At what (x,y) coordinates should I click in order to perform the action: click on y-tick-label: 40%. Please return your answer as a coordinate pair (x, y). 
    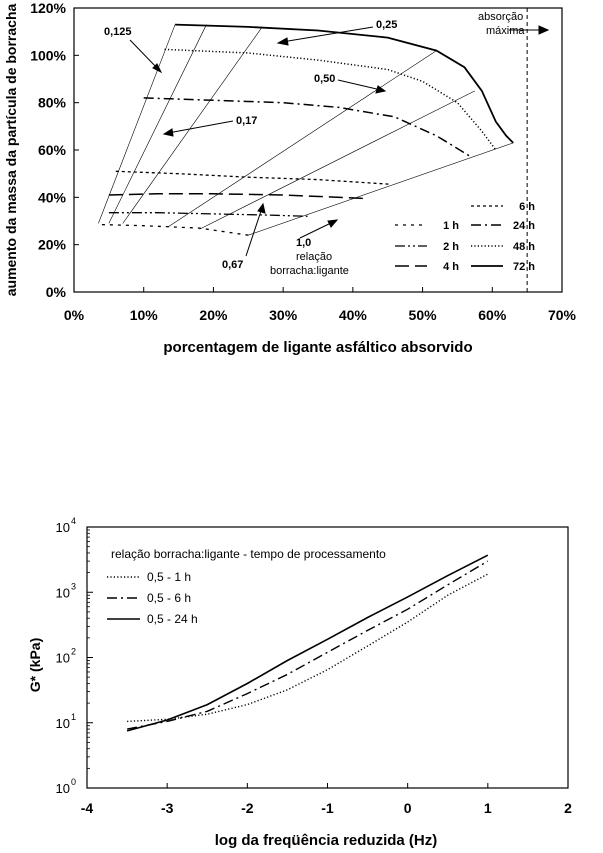
    Looking at the image, I should click on (52, 197).